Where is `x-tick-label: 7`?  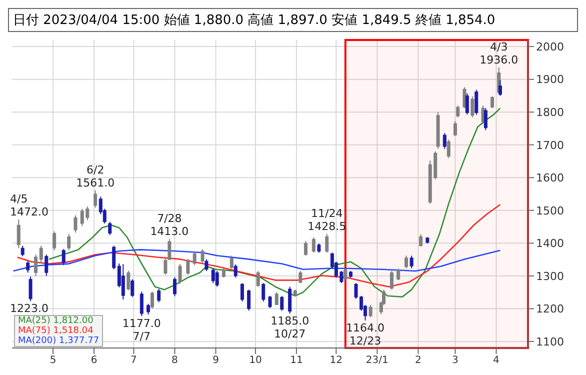
x-tick-label: 7 is located at coordinates (133, 360).